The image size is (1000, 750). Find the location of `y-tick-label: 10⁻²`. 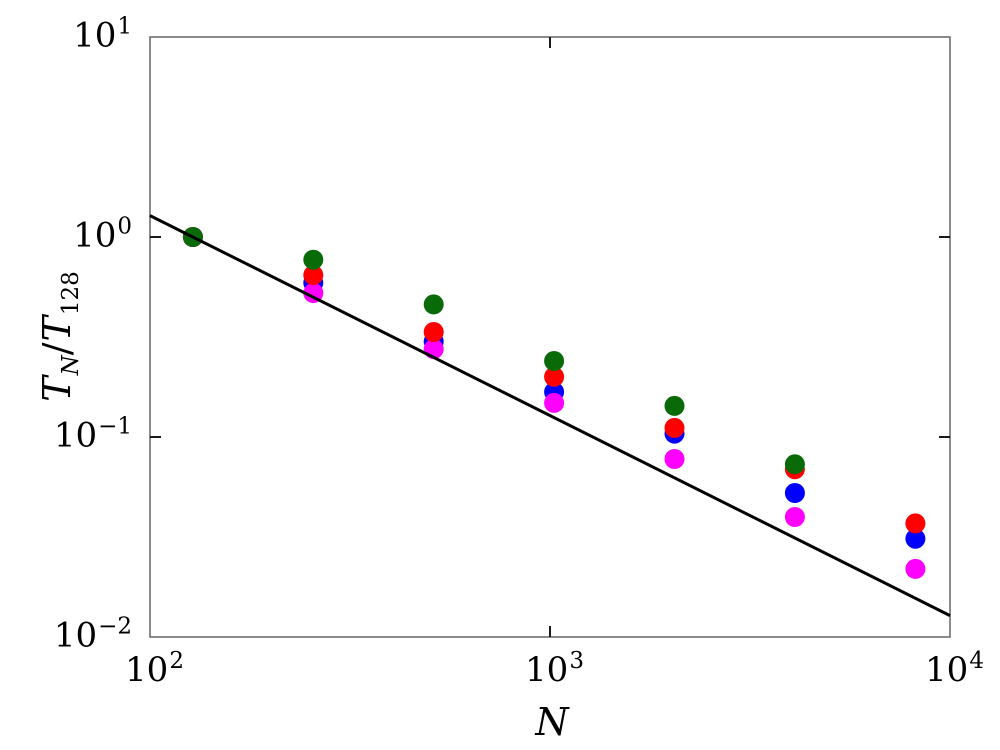

y-tick-label: 10⁻² is located at coordinates (92, 635).